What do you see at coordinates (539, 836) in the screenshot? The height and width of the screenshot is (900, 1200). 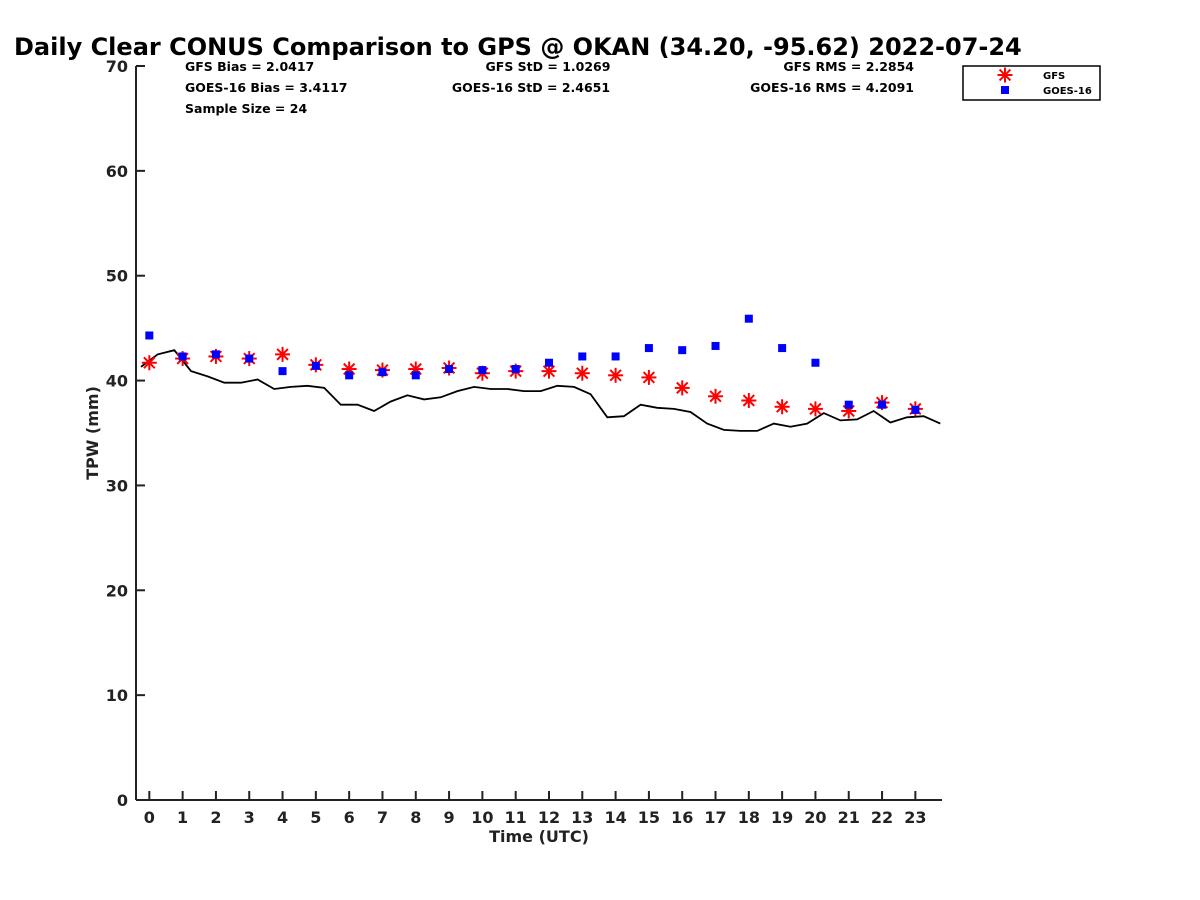 I see `x-axis-label: Time (UTC)` at bounding box center [539, 836].